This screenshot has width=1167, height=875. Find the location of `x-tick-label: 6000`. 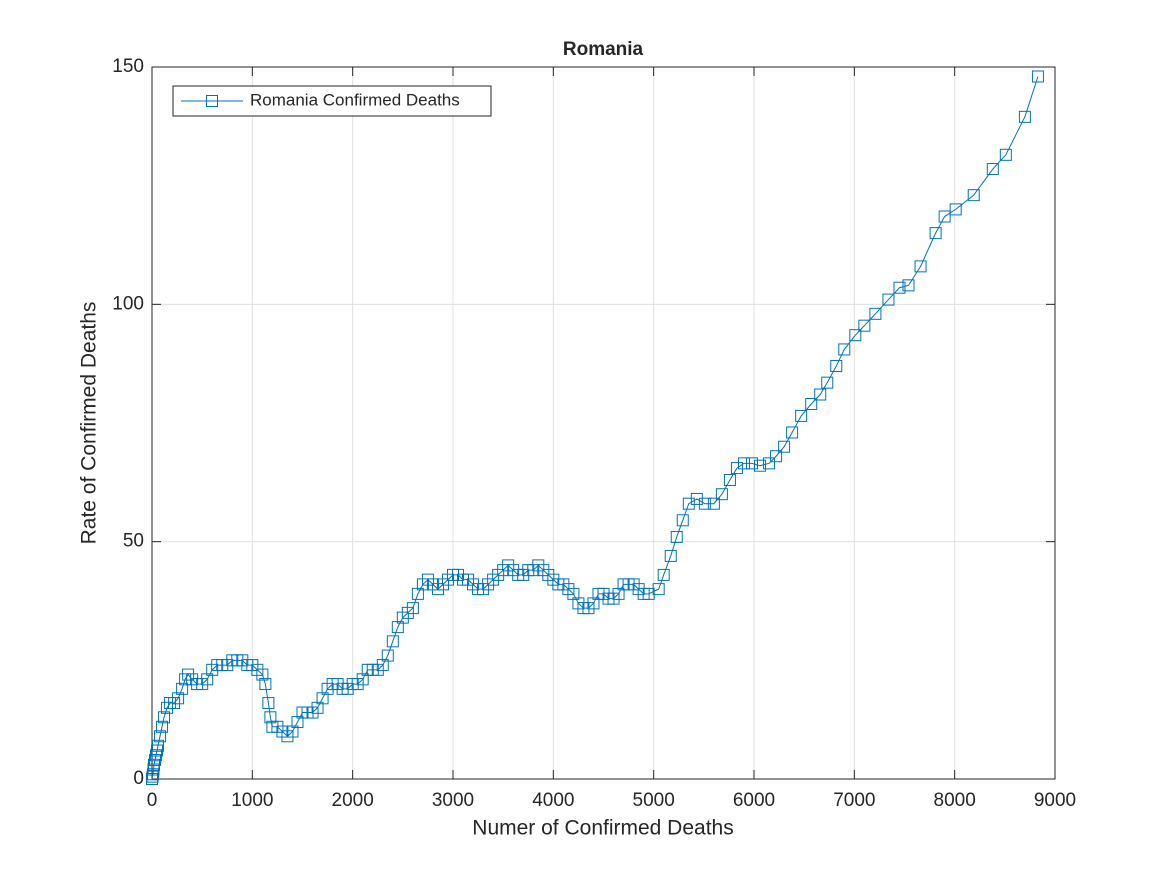

x-tick-label: 6000 is located at coordinates (754, 800).